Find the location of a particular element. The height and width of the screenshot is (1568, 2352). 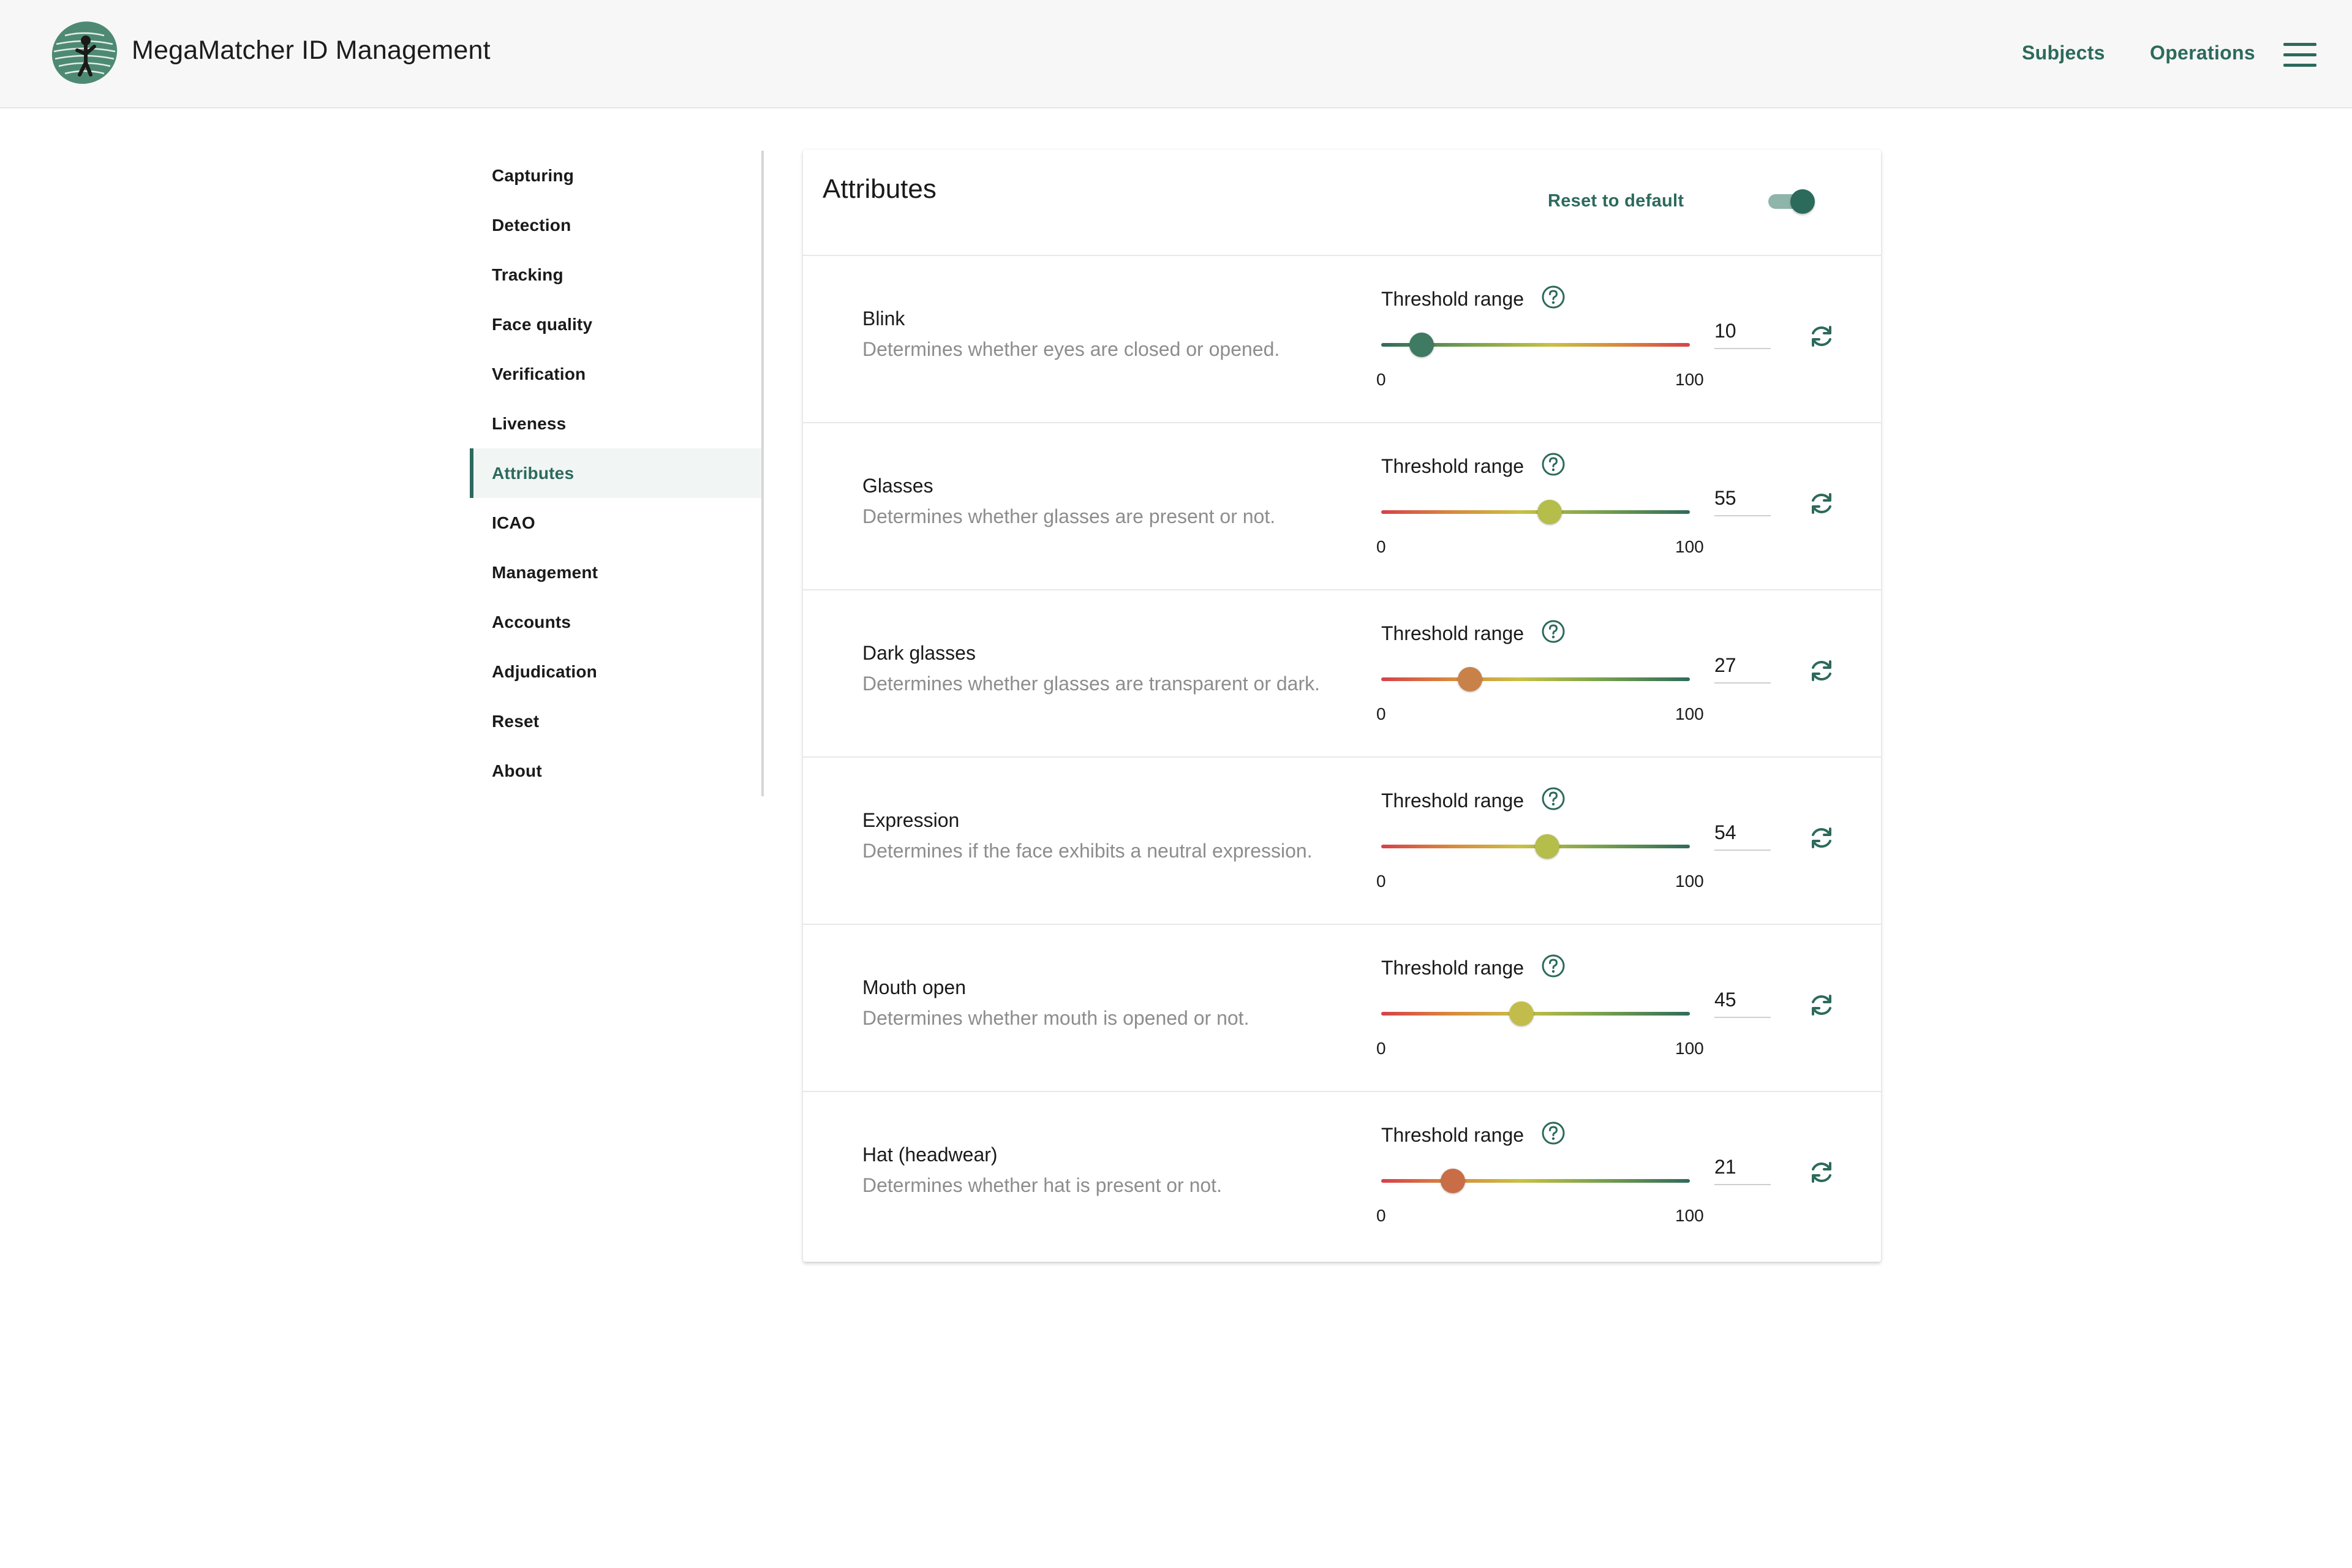

sidebar-item-reset: Reset is located at coordinates (516, 722).